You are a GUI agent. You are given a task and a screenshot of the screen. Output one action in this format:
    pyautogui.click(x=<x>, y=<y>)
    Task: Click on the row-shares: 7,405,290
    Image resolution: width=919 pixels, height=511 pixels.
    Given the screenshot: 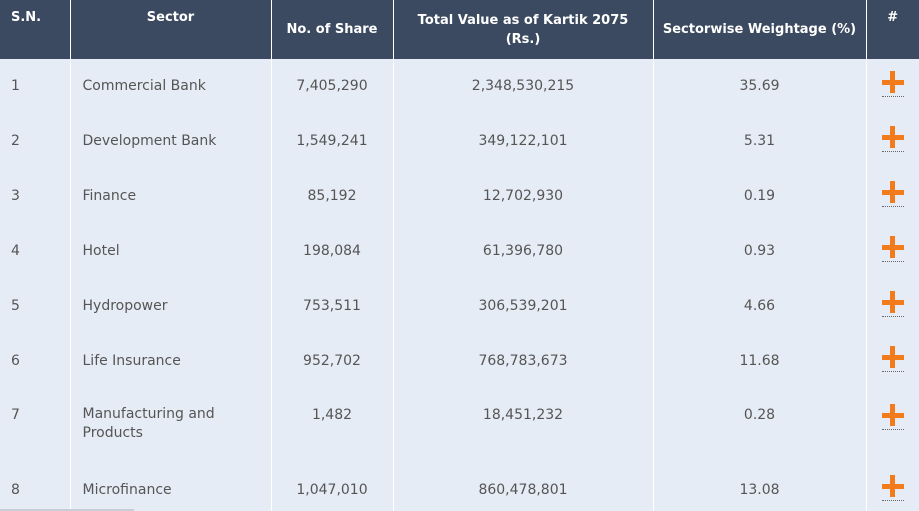 What is the action you would take?
    pyautogui.click(x=332, y=86)
    